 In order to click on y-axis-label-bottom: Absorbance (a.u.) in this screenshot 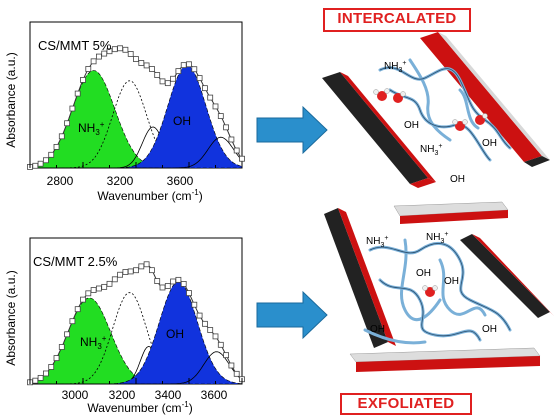, I will do `click(11, 317)`.